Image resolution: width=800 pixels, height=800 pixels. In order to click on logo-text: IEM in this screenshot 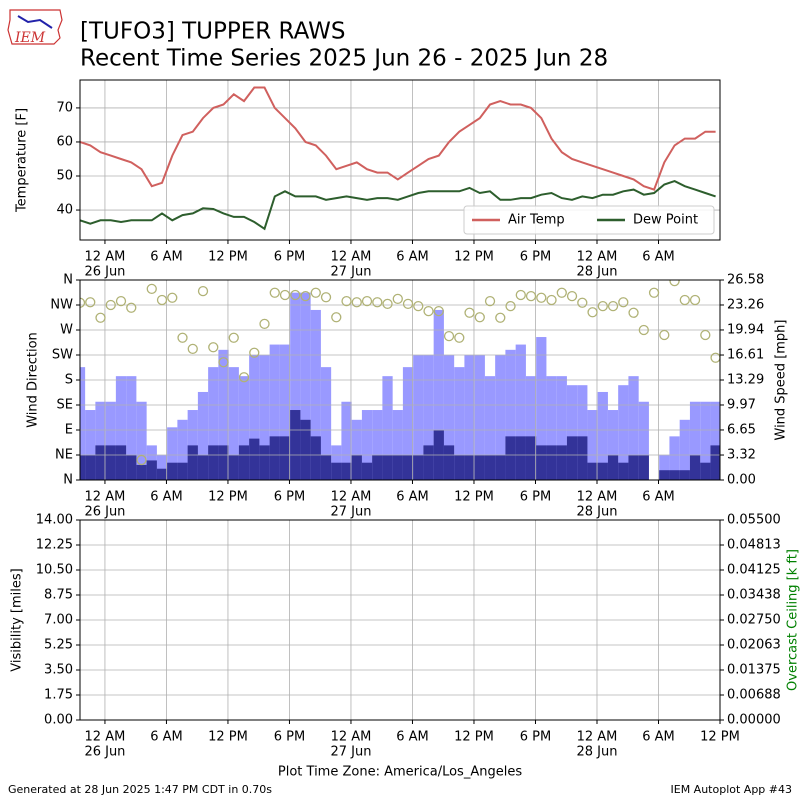, I will do `click(30, 38)`.